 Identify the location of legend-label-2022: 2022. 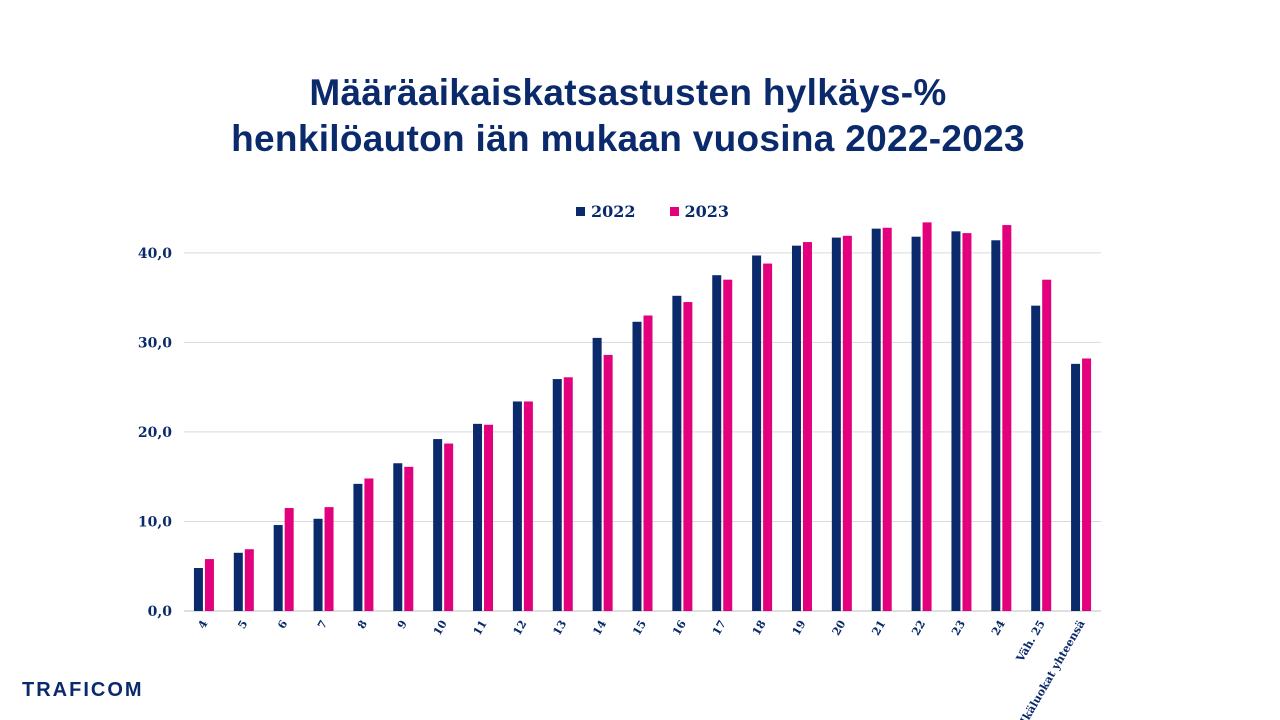
(613, 211).